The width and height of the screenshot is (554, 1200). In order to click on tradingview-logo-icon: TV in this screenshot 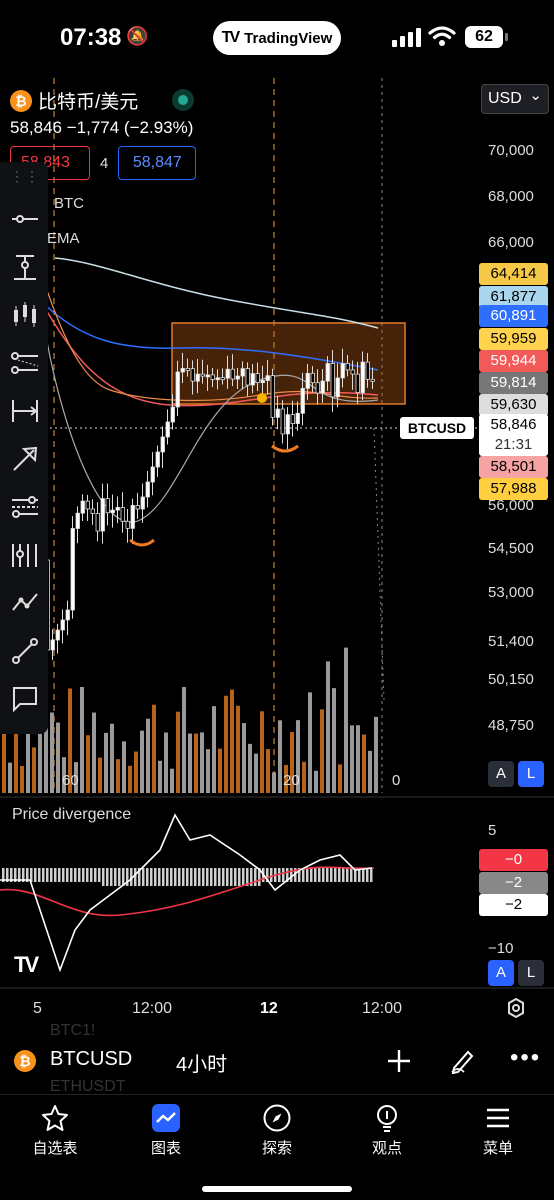, I will do `click(231, 37)`.